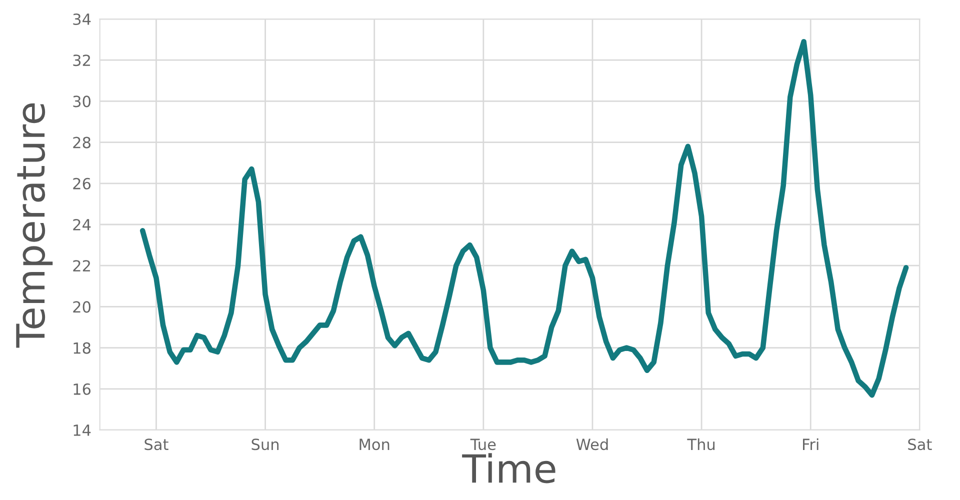  What do you see at coordinates (810, 444) in the screenshot?
I see `x-tick-label: Fri` at bounding box center [810, 444].